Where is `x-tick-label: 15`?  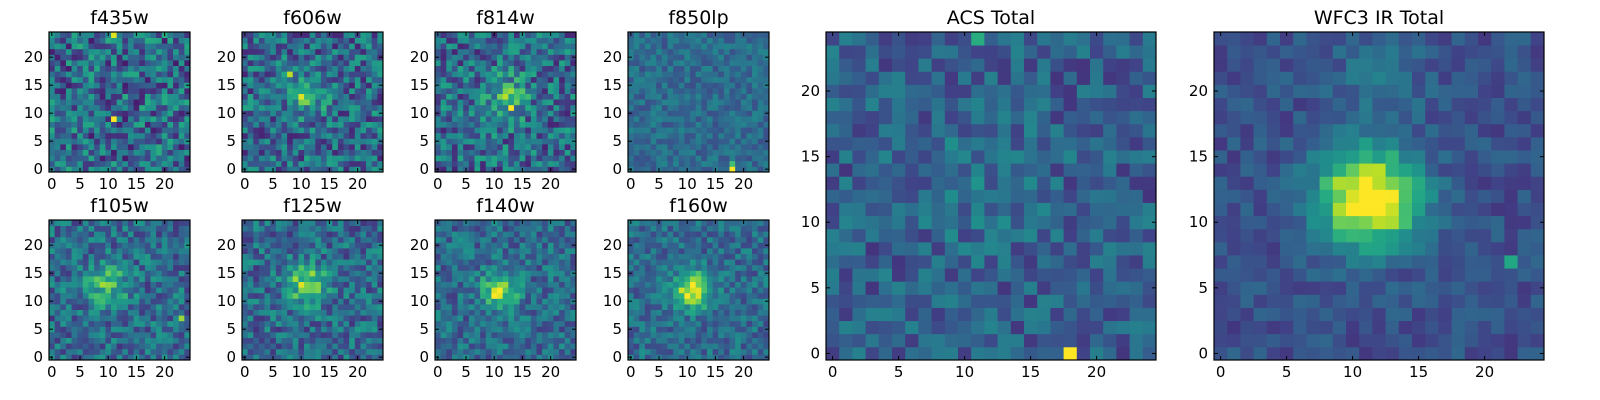
x-tick-label: 15 is located at coordinates (329, 184).